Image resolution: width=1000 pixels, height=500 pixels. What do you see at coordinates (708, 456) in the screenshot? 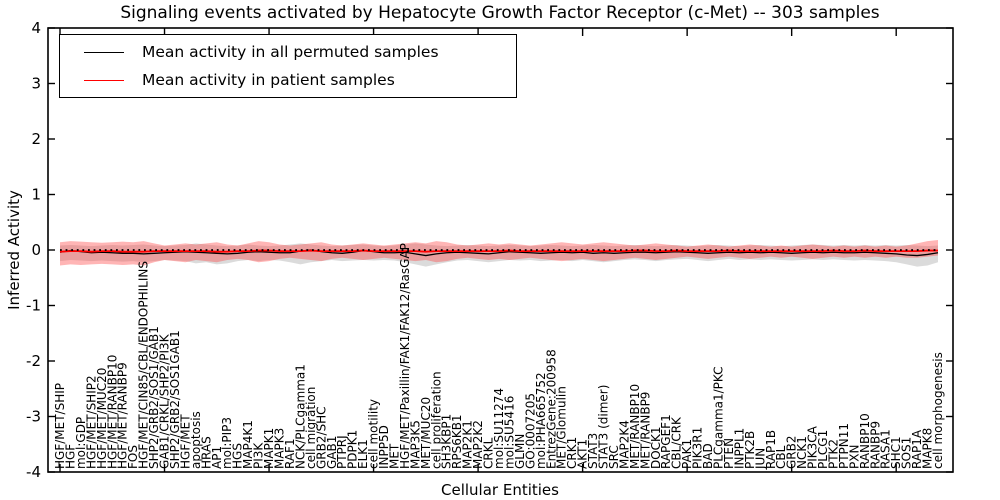
I see `x-category-label: BAD` at bounding box center [708, 456].